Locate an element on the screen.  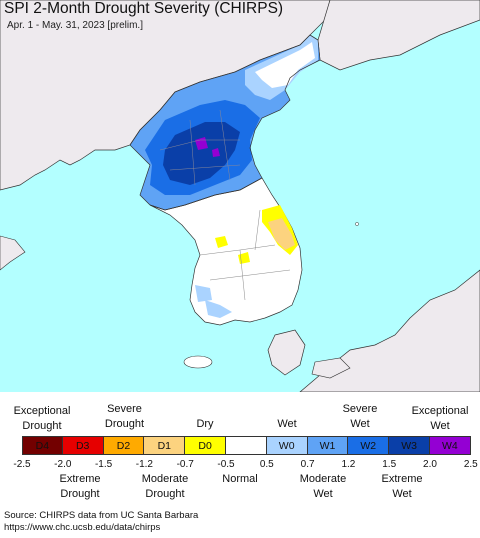
legend-bin-w1: W1 is located at coordinates (328, 445).